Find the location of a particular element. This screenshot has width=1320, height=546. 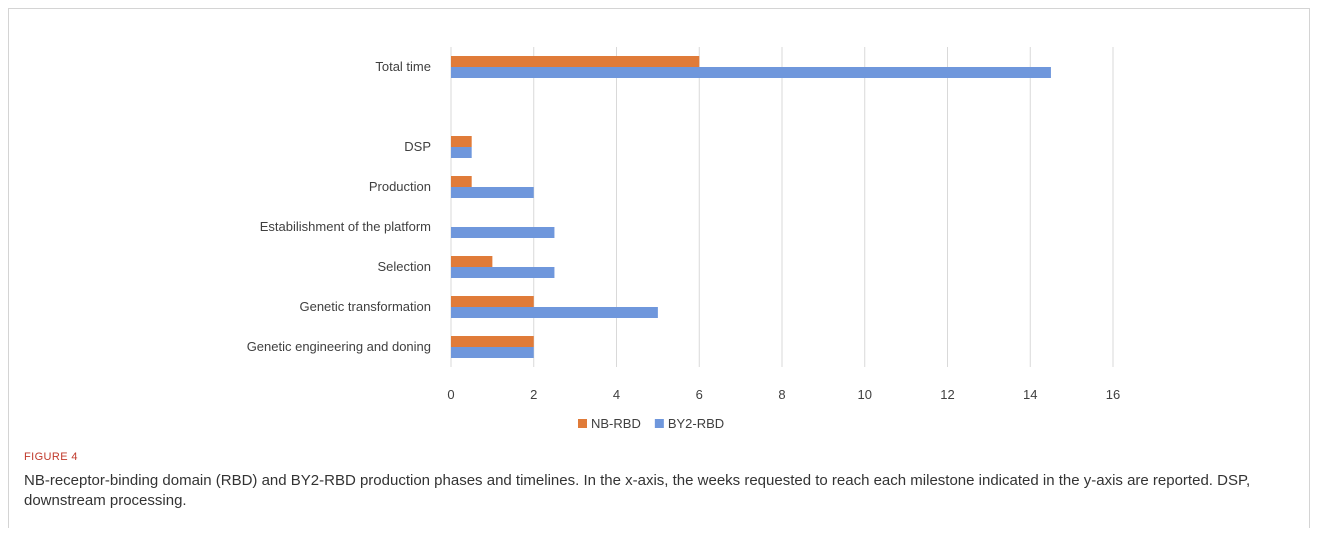

x-tick-label-8: 16 is located at coordinates (1113, 394).